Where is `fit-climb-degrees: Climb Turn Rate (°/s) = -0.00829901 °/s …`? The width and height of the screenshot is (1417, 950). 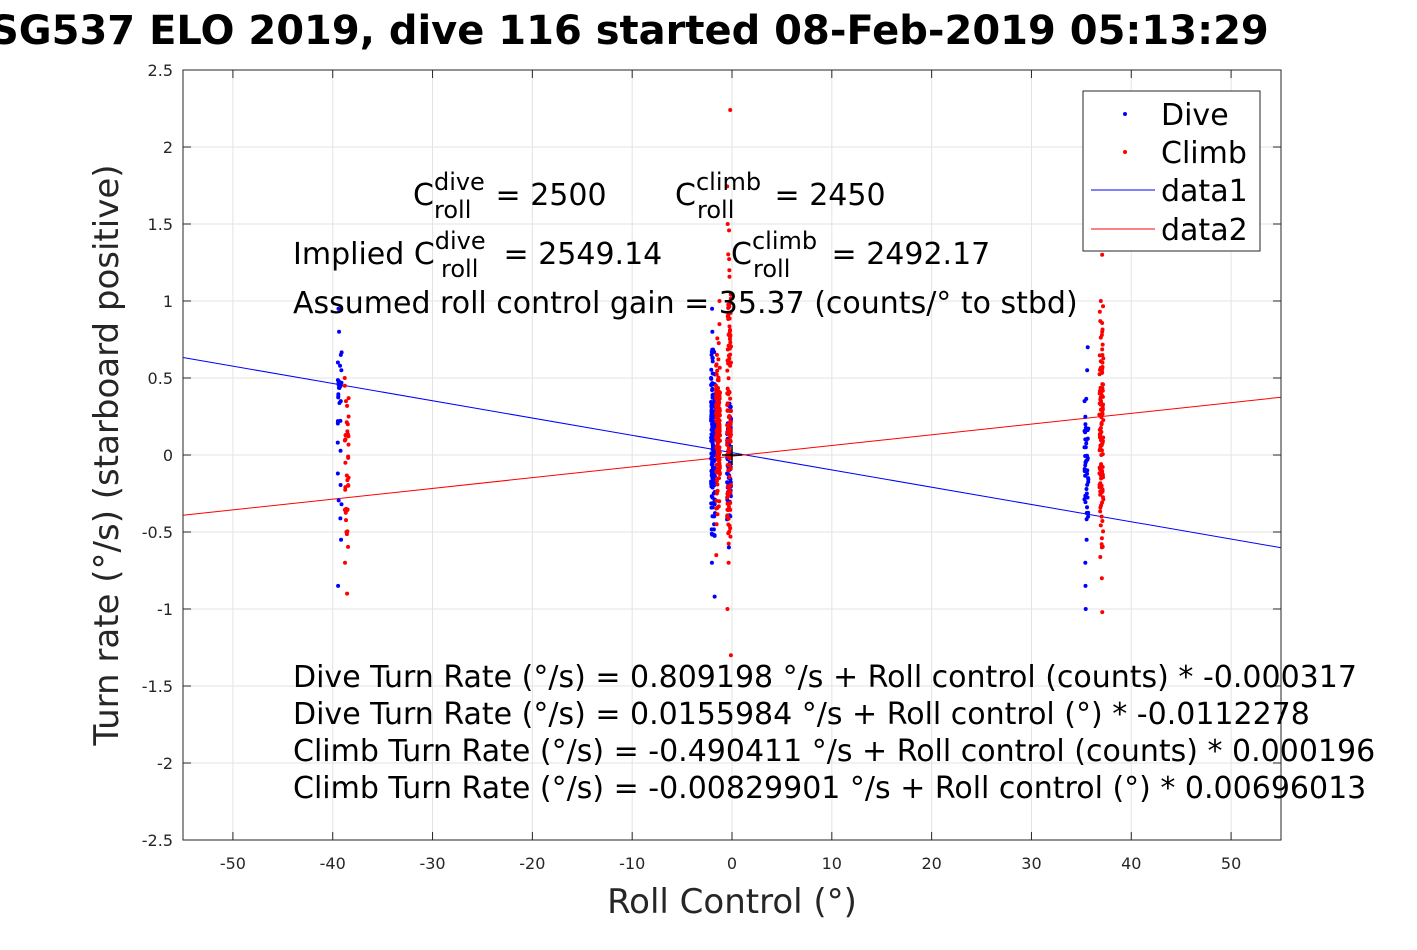
fit-climb-degrees: Climb Turn Rate (°/s) = -0.00829901 °/s … is located at coordinates (829, 788).